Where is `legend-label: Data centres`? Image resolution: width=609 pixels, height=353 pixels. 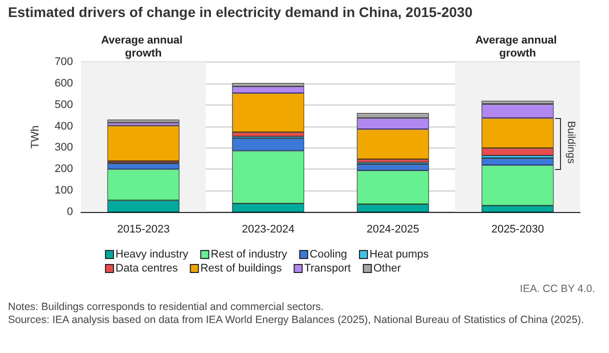
legend-label: Data centres is located at coordinates (147, 268).